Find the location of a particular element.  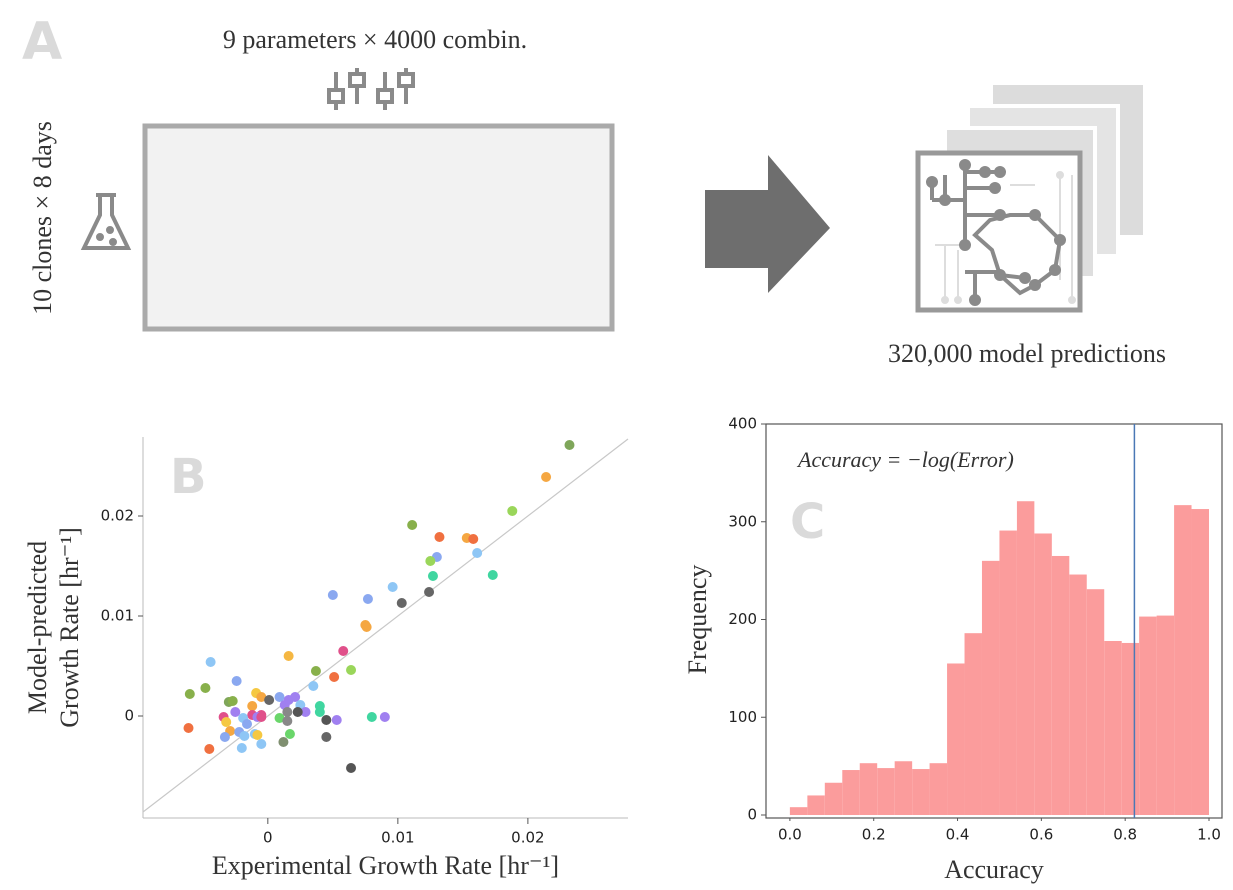

panel-label: B is located at coordinates (188, 477).